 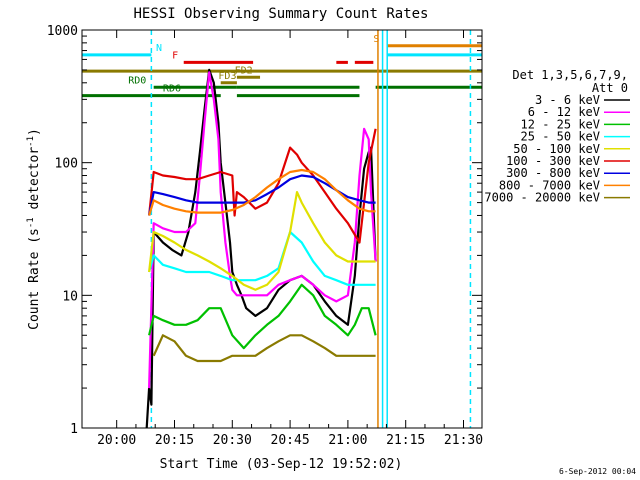 I want to click on legend-header-line-2: Att 0, so click(x=610, y=88).